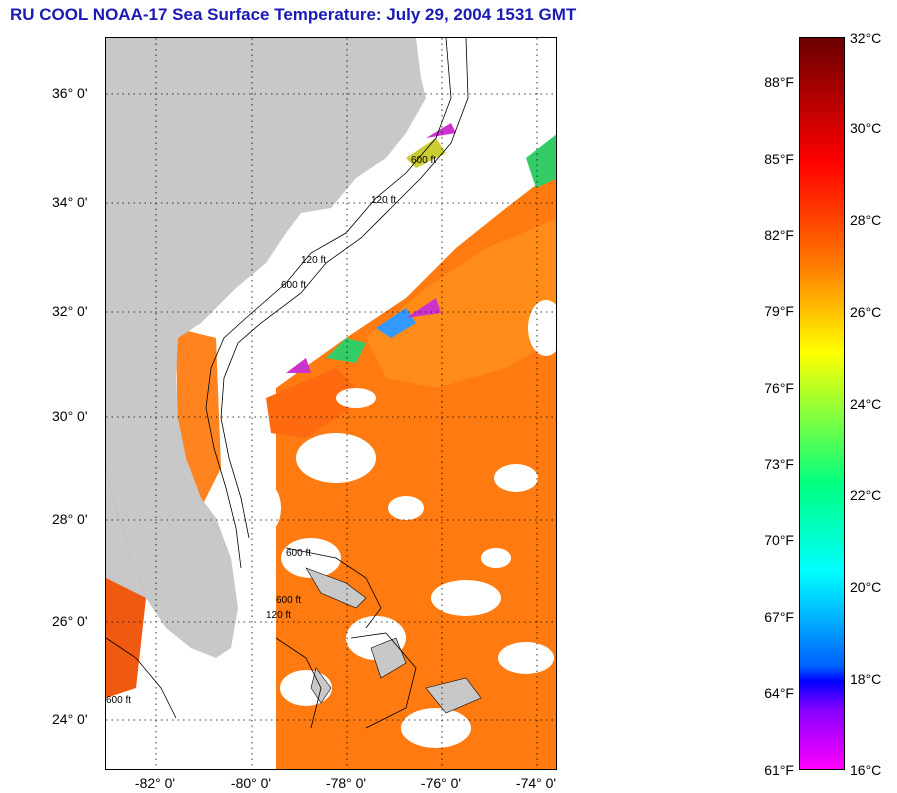  I want to click on lat-label-34: 34° 0', so click(70, 202).